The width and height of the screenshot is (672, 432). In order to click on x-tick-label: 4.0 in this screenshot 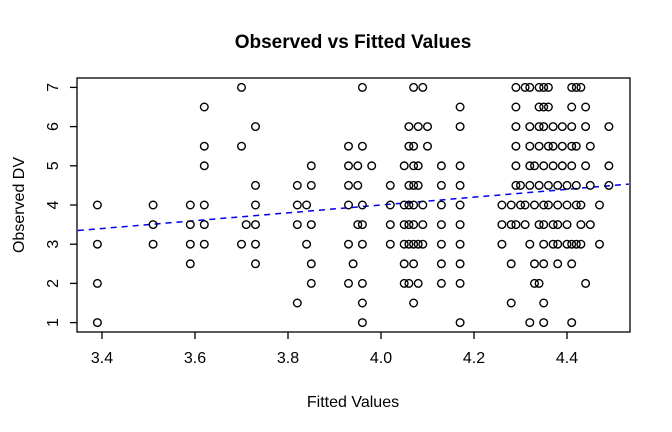, I will do `click(381, 358)`.